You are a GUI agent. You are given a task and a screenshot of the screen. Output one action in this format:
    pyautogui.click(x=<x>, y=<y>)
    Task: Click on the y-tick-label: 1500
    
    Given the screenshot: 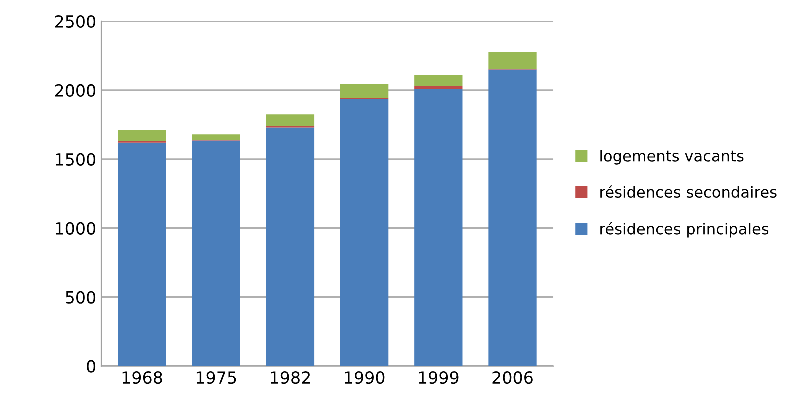 What is the action you would take?
    pyautogui.click(x=76, y=159)
    